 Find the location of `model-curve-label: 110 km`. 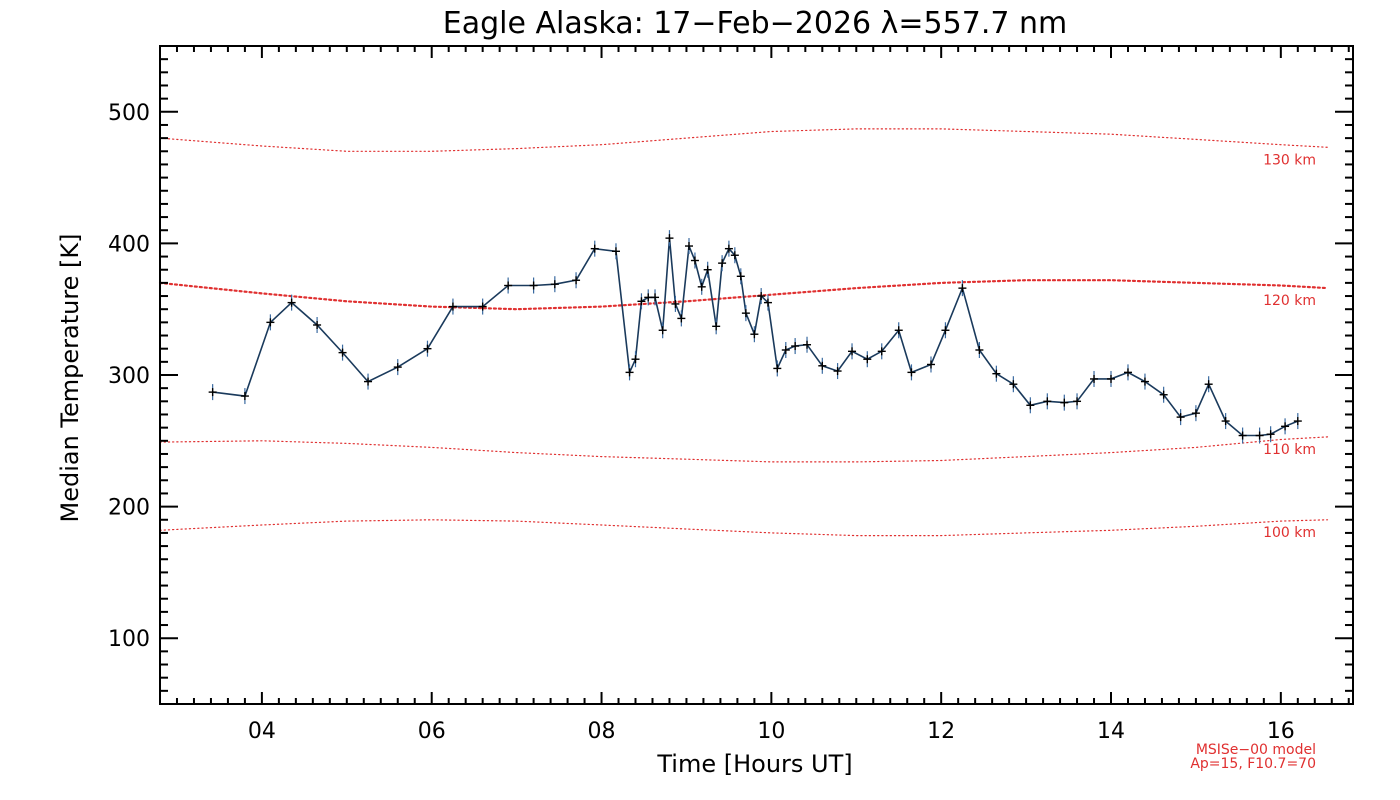

model-curve-label: 110 km is located at coordinates (1289, 450).